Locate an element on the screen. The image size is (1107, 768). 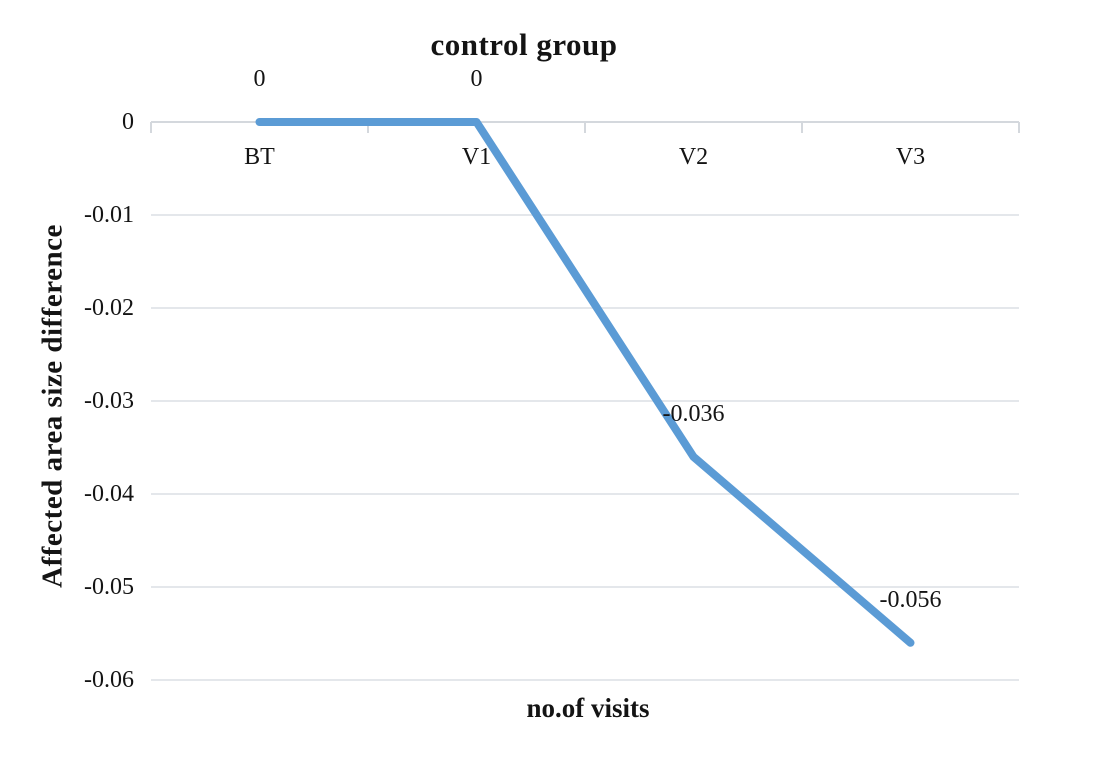
y-tick-label: -0.01 is located at coordinates (109, 215).